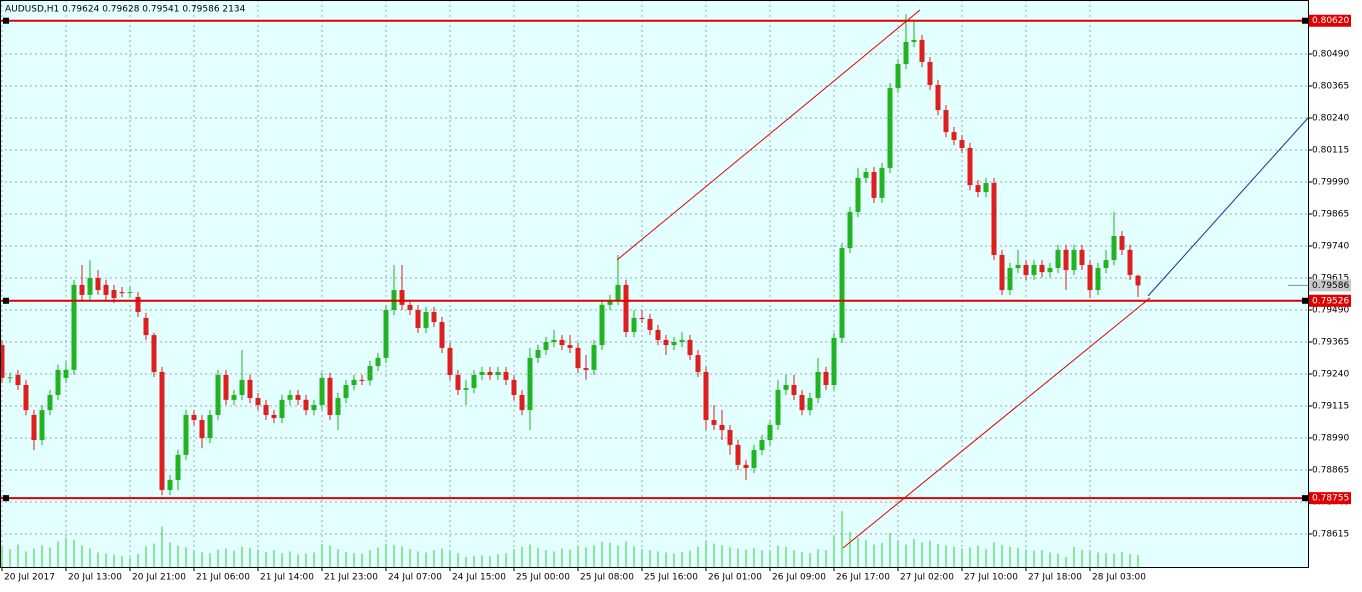 The height and width of the screenshot is (592, 1362). Describe the element at coordinates (159, 578) in the screenshot. I see `x-tick-label: 20 Jul 21:00` at that location.